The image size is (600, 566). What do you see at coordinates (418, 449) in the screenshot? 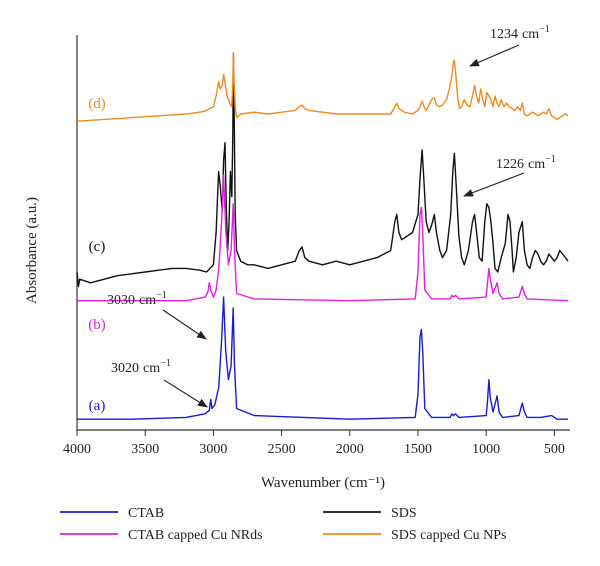
I see `x-tick-label: 1500` at bounding box center [418, 449].